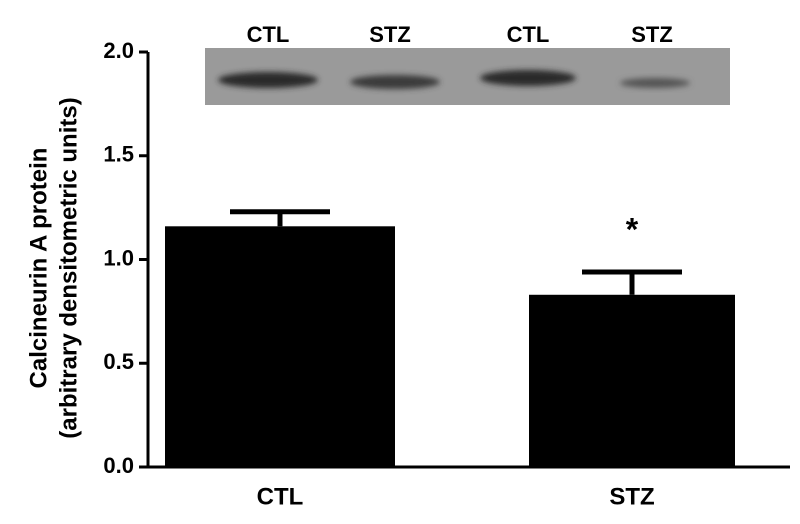 The height and width of the screenshot is (524, 800). Describe the element at coordinates (38, 268) in the screenshot. I see `y-axis-label: Calcineurin A protein` at that location.